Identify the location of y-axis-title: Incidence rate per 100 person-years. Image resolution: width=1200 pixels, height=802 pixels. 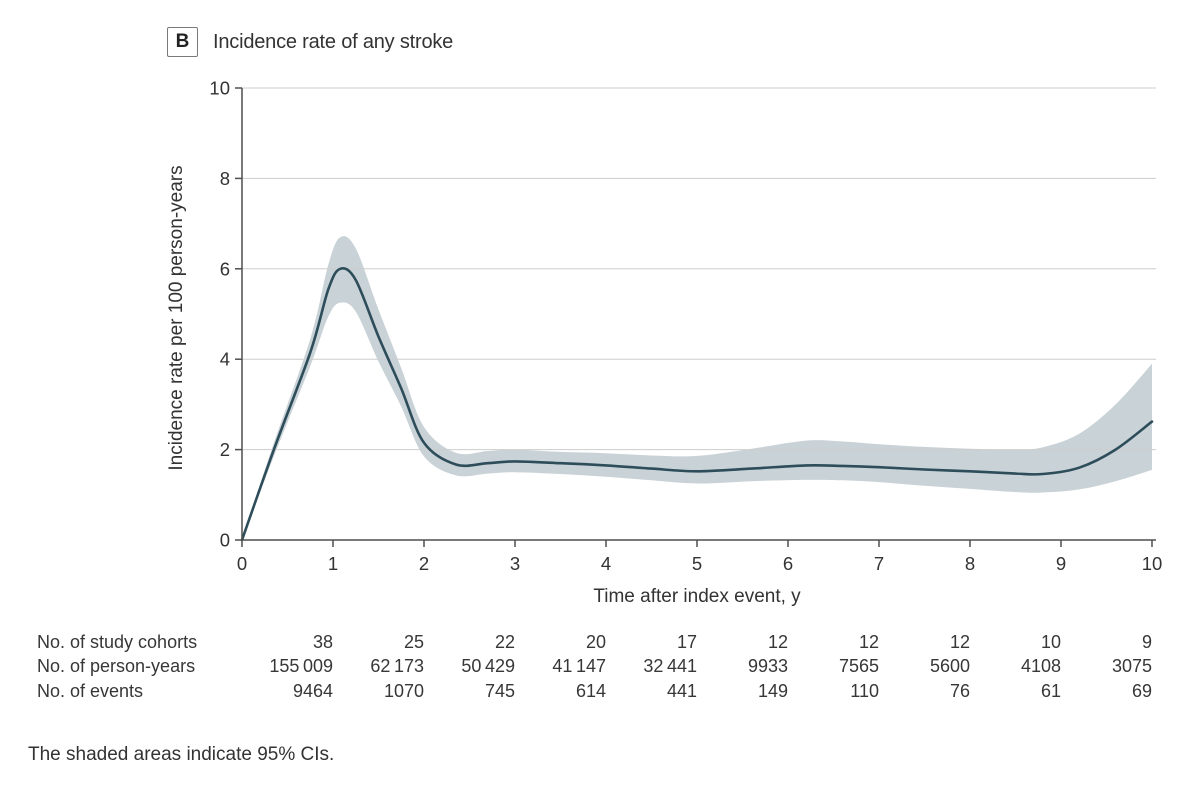
(176, 317).